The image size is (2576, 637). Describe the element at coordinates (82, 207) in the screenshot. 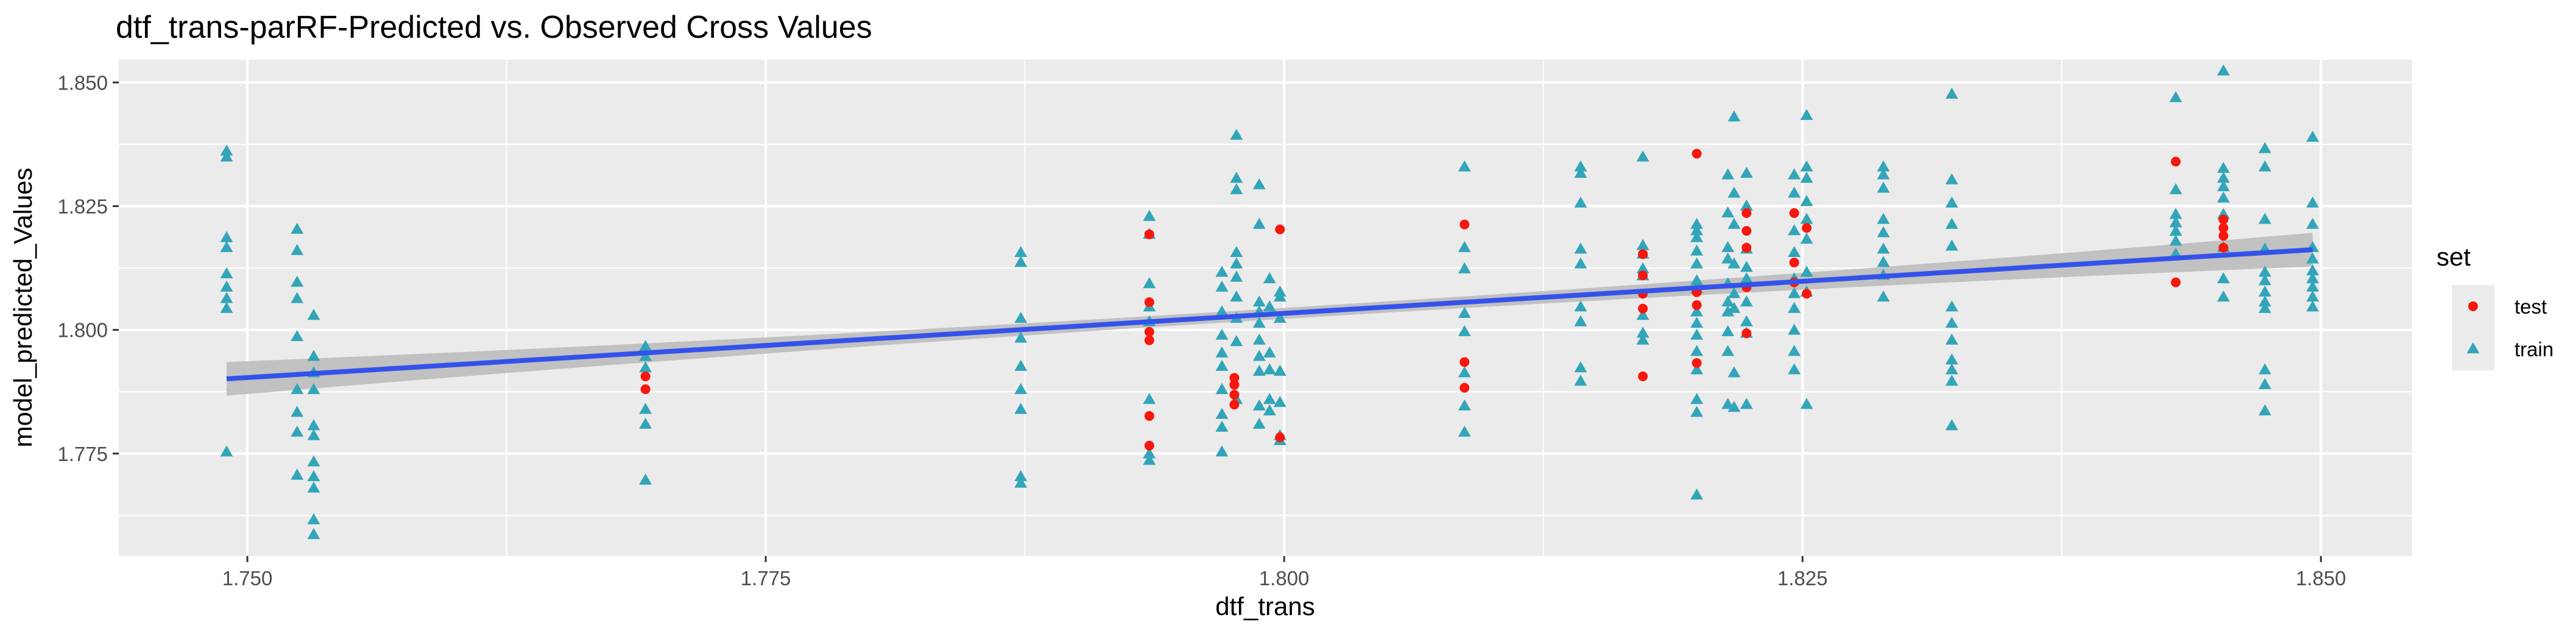

I see `y-tick-label: 1.825` at that location.